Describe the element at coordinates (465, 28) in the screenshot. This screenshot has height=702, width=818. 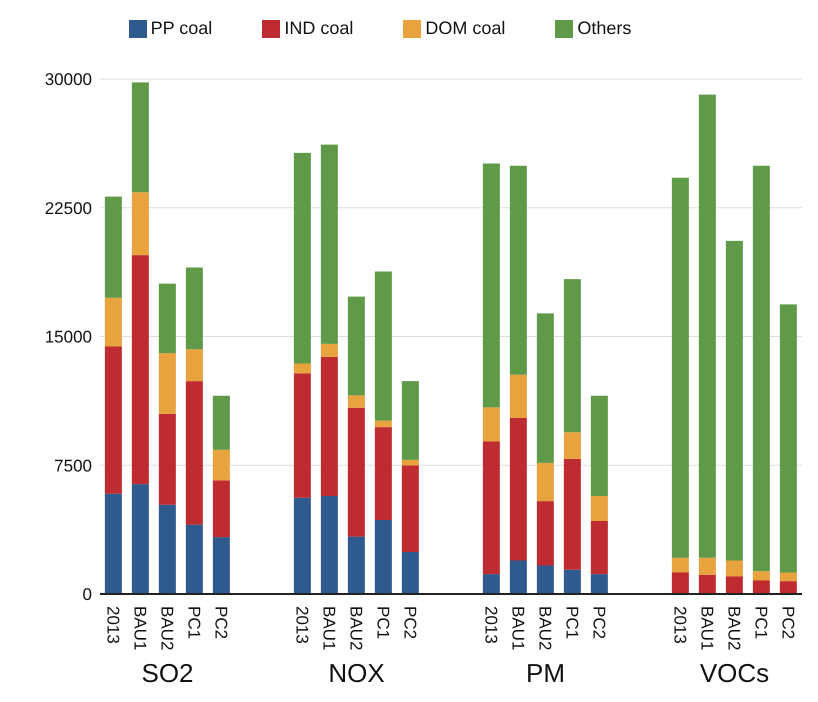
I see `legend-label: DOM coal` at that location.